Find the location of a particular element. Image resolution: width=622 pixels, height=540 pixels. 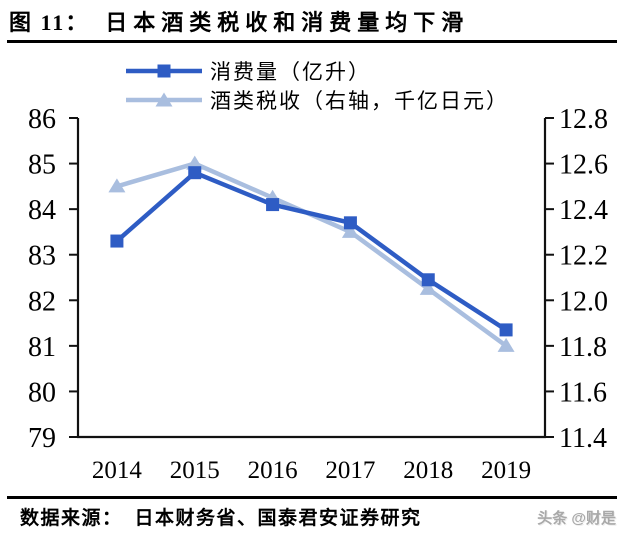

source-label: 数据来源： is located at coordinates (71, 518).